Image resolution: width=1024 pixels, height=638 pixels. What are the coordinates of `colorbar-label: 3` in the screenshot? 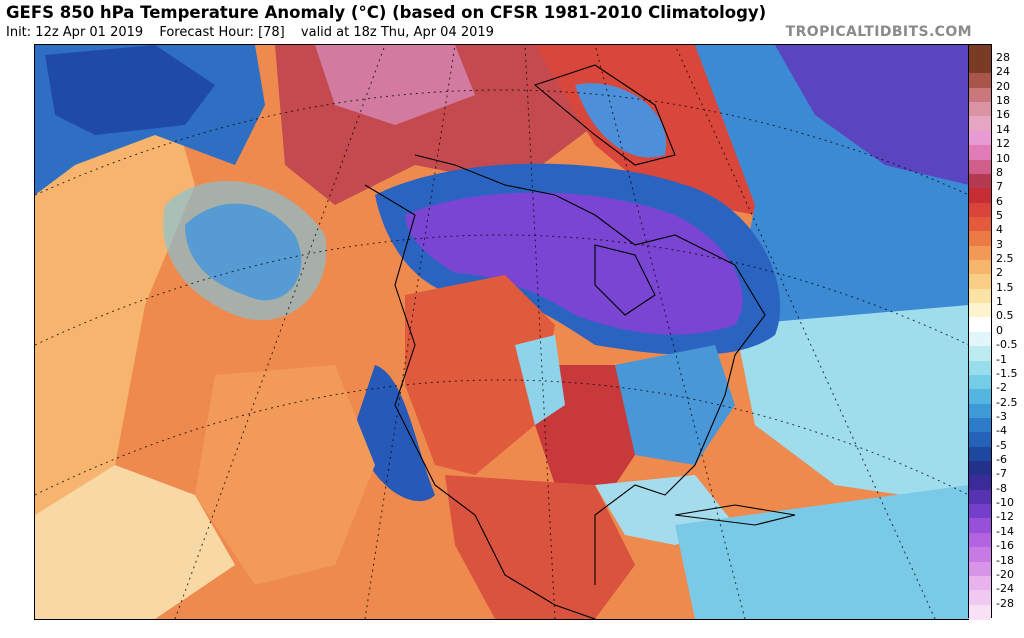 It's located at (999, 244).